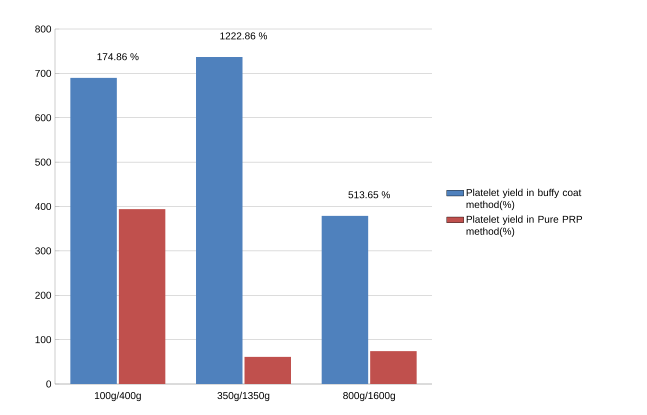 The width and height of the screenshot is (647, 415). Describe the element at coordinates (43, 118) in the screenshot. I see `y-tick-label: 600` at that location.